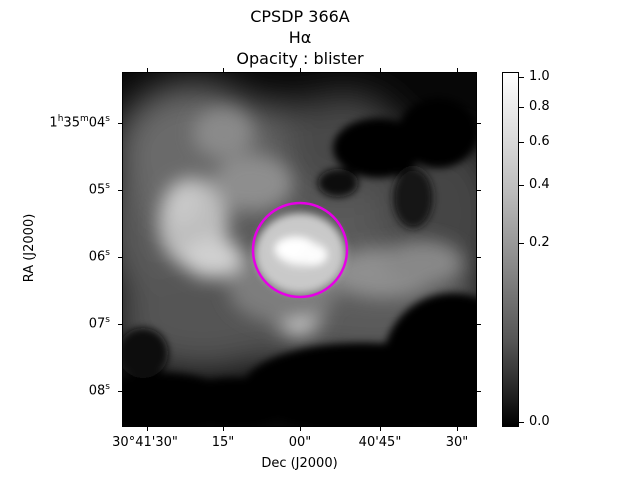 The height and width of the screenshot is (480, 640). I want to click on x-tick-label: 30", so click(457, 442).